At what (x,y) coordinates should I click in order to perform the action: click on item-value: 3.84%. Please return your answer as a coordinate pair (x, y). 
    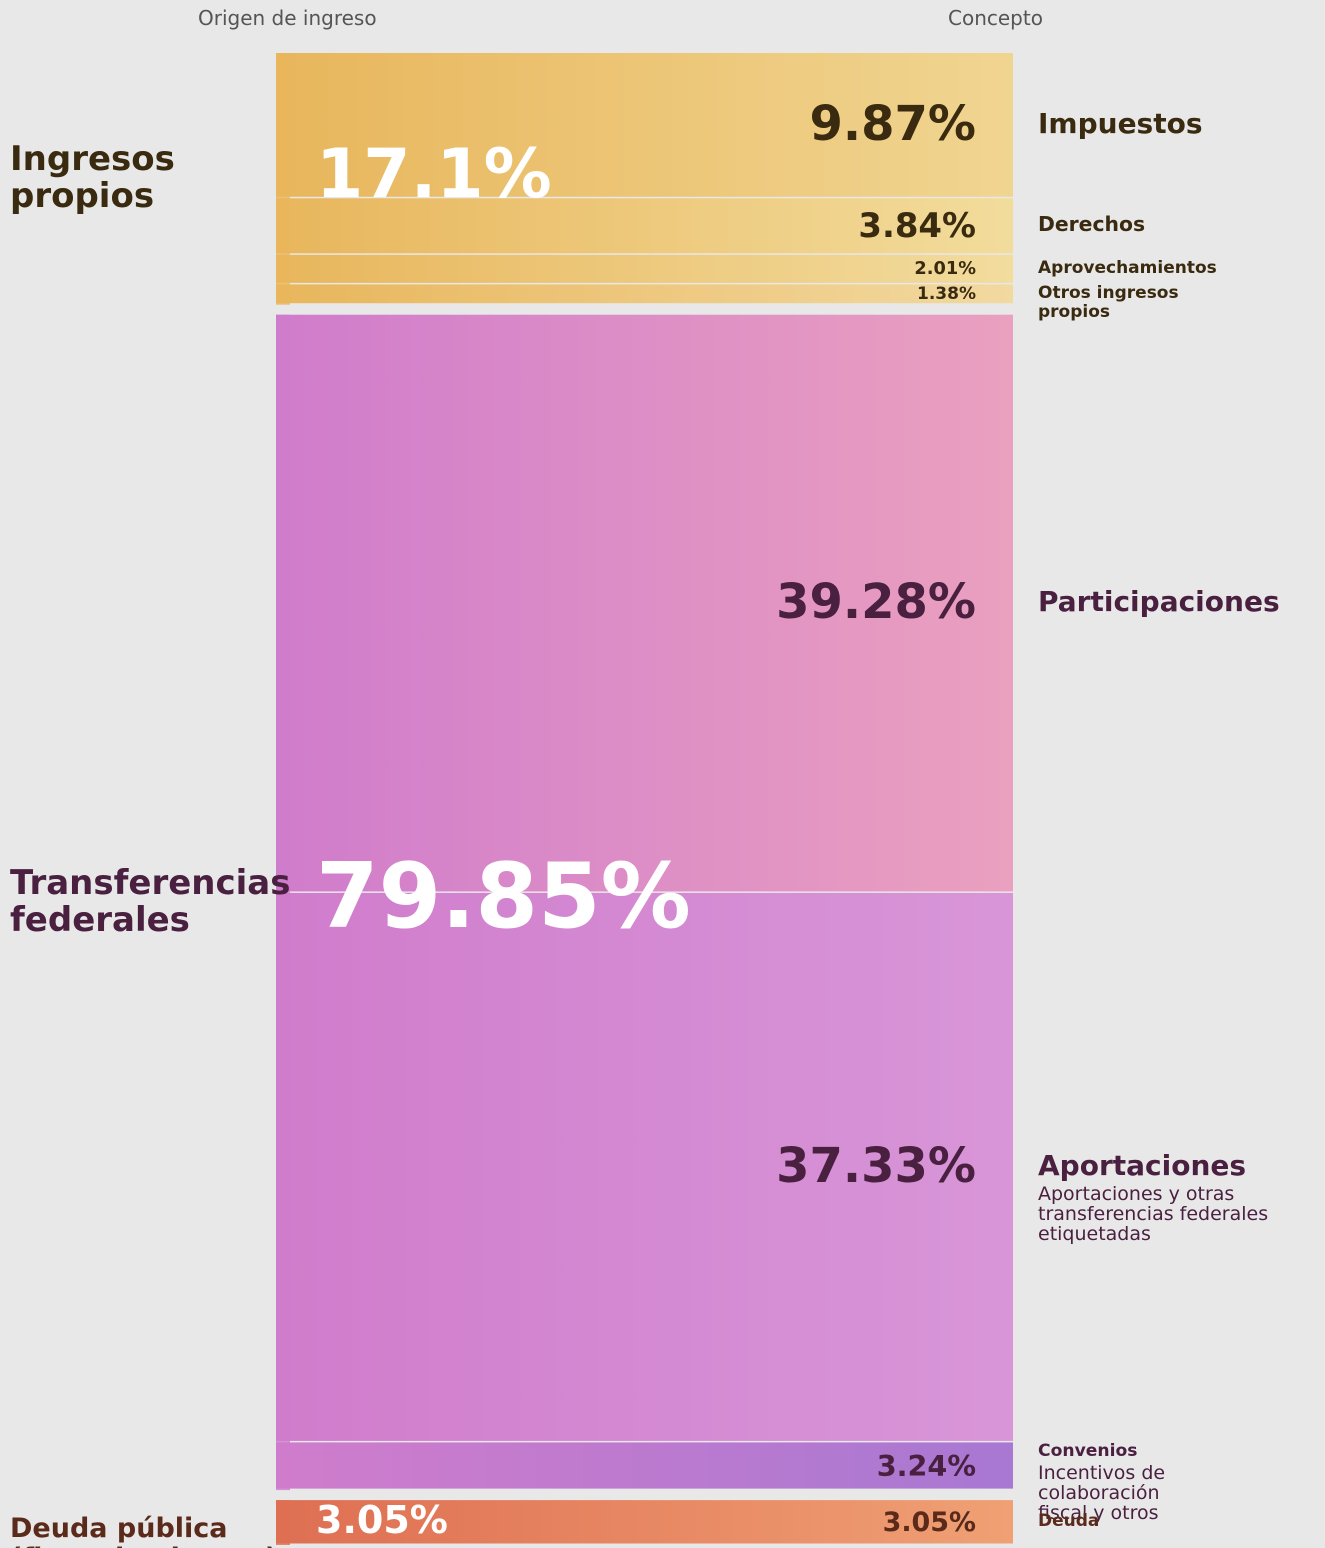
    Looking at the image, I should click on (917, 225).